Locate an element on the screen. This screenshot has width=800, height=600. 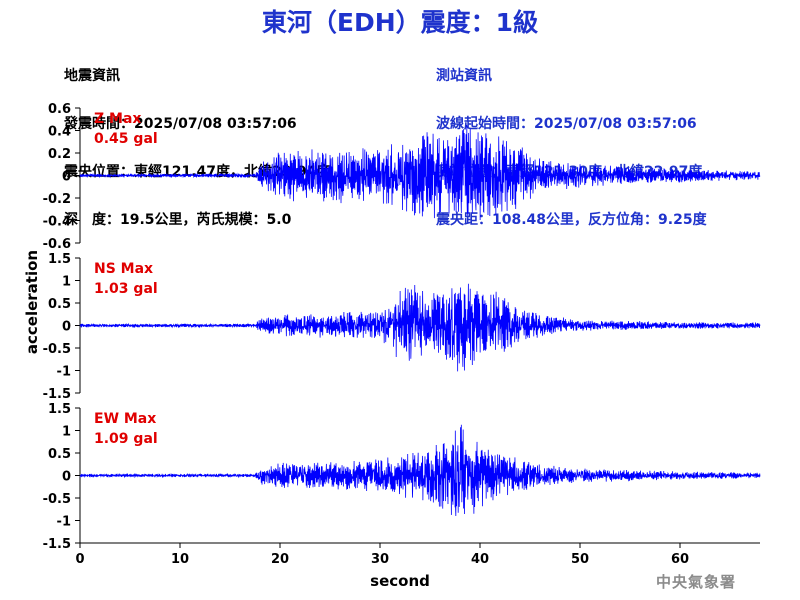
panel-max-title: NS Max is located at coordinates (123, 269).